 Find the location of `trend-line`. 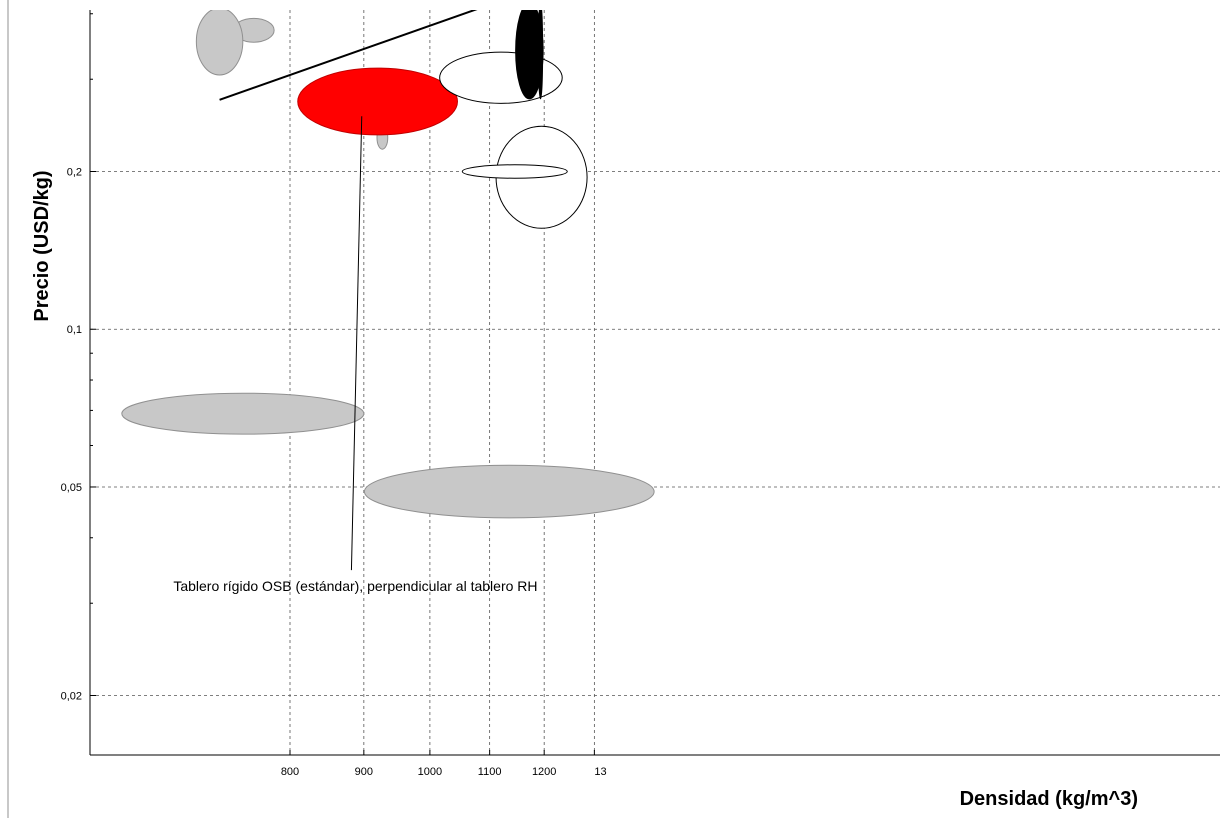

trend-line is located at coordinates (348, 55).